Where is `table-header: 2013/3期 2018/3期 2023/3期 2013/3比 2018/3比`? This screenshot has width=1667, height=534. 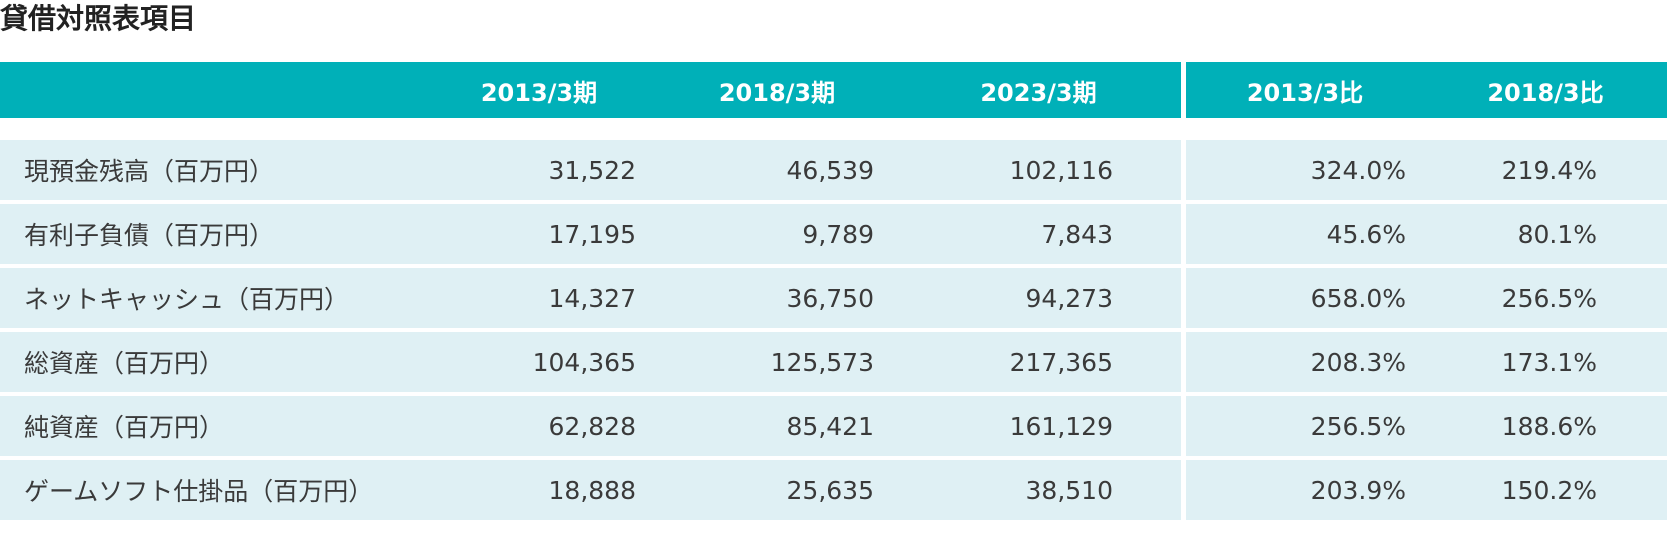
table-header: 2013/3期 2018/3期 2023/3期 2013/3比 2018/3比 is located at coordinates (833, 90).